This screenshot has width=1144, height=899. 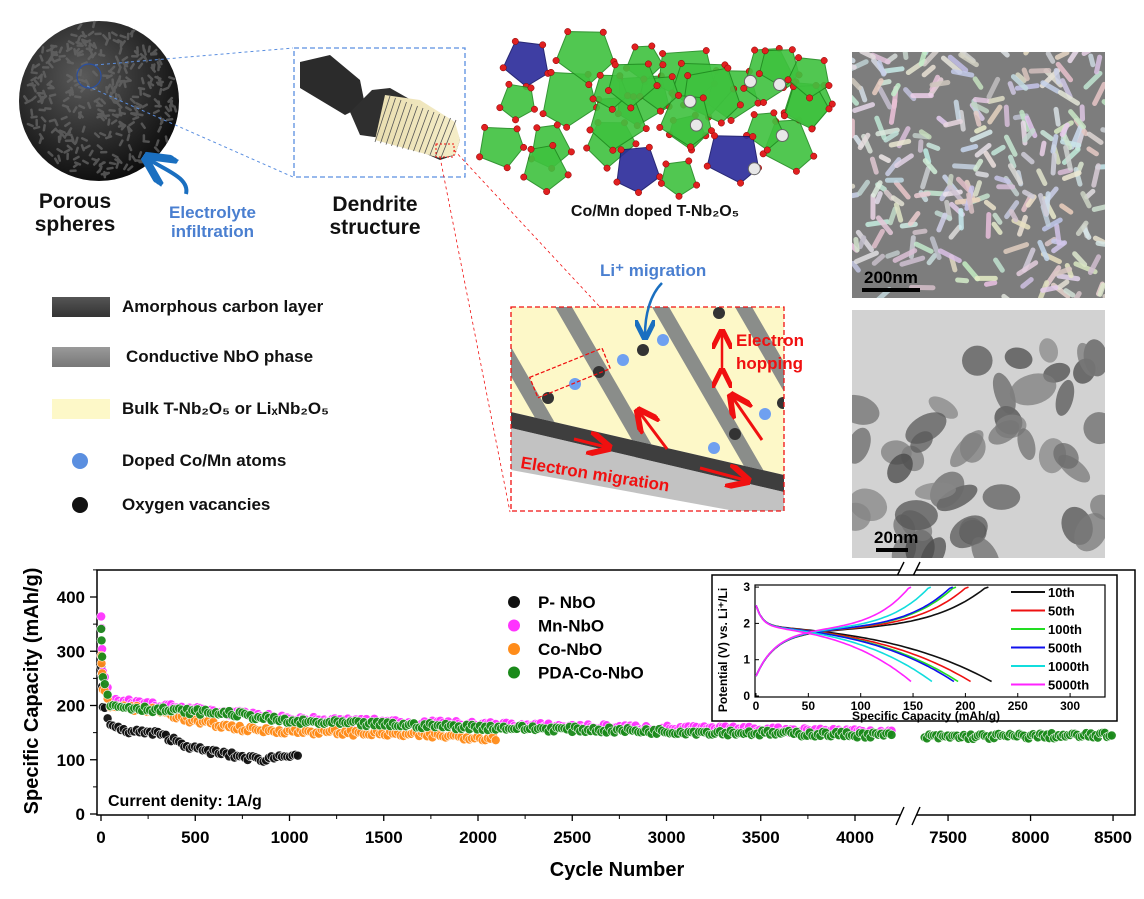 I want to click on y-tick-label: 400, so click(x=71, y=597).